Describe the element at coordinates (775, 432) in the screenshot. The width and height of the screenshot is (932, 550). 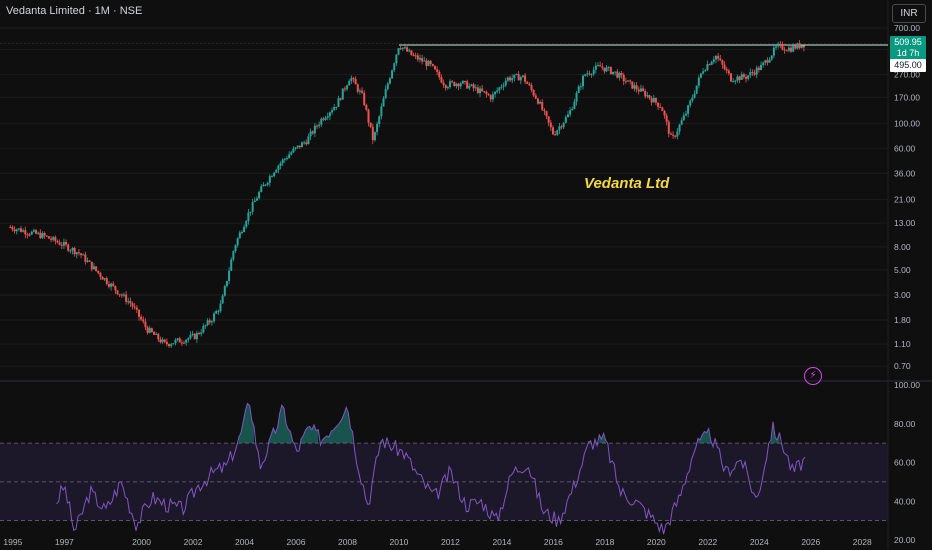
I see `rsi-overbought-fill` at that location.